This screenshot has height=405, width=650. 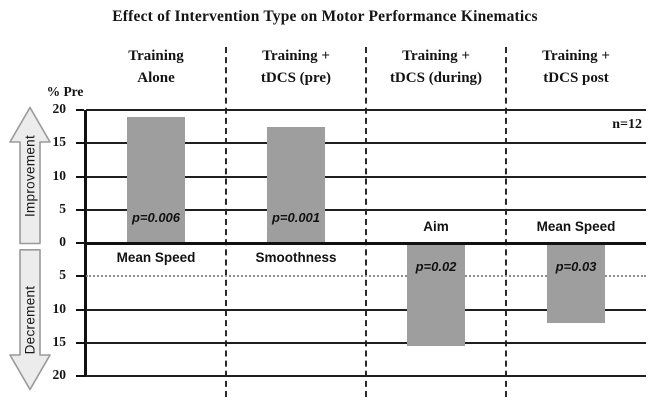 What do you see at coordinates (366, 376) in the screenshot?
I see `gridline--20` at bounding box center [366, 376].